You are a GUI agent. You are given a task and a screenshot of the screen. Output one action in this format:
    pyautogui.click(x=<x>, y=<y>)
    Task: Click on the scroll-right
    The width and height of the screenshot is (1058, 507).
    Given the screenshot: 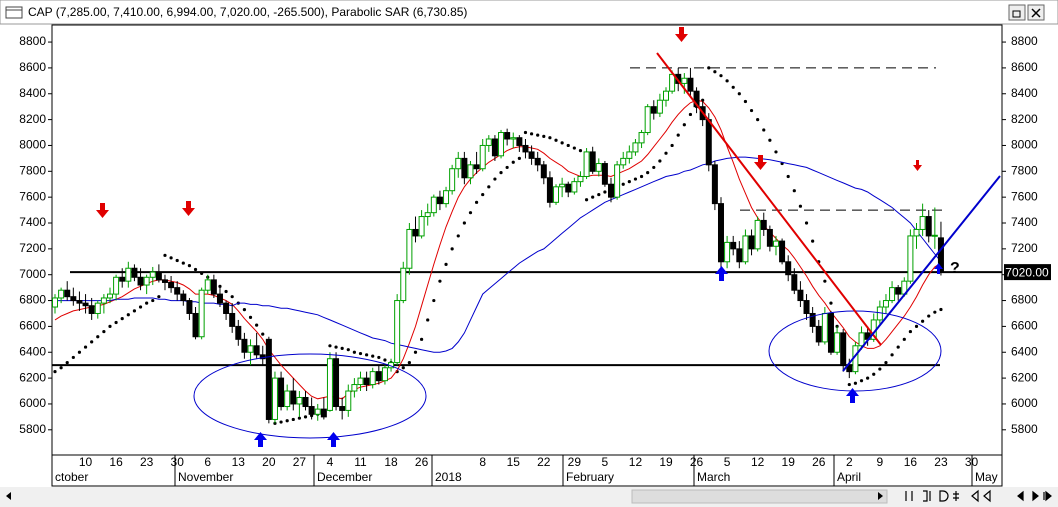 What is the action you would take?
    pyautogui.click(x=880, y=496)
    